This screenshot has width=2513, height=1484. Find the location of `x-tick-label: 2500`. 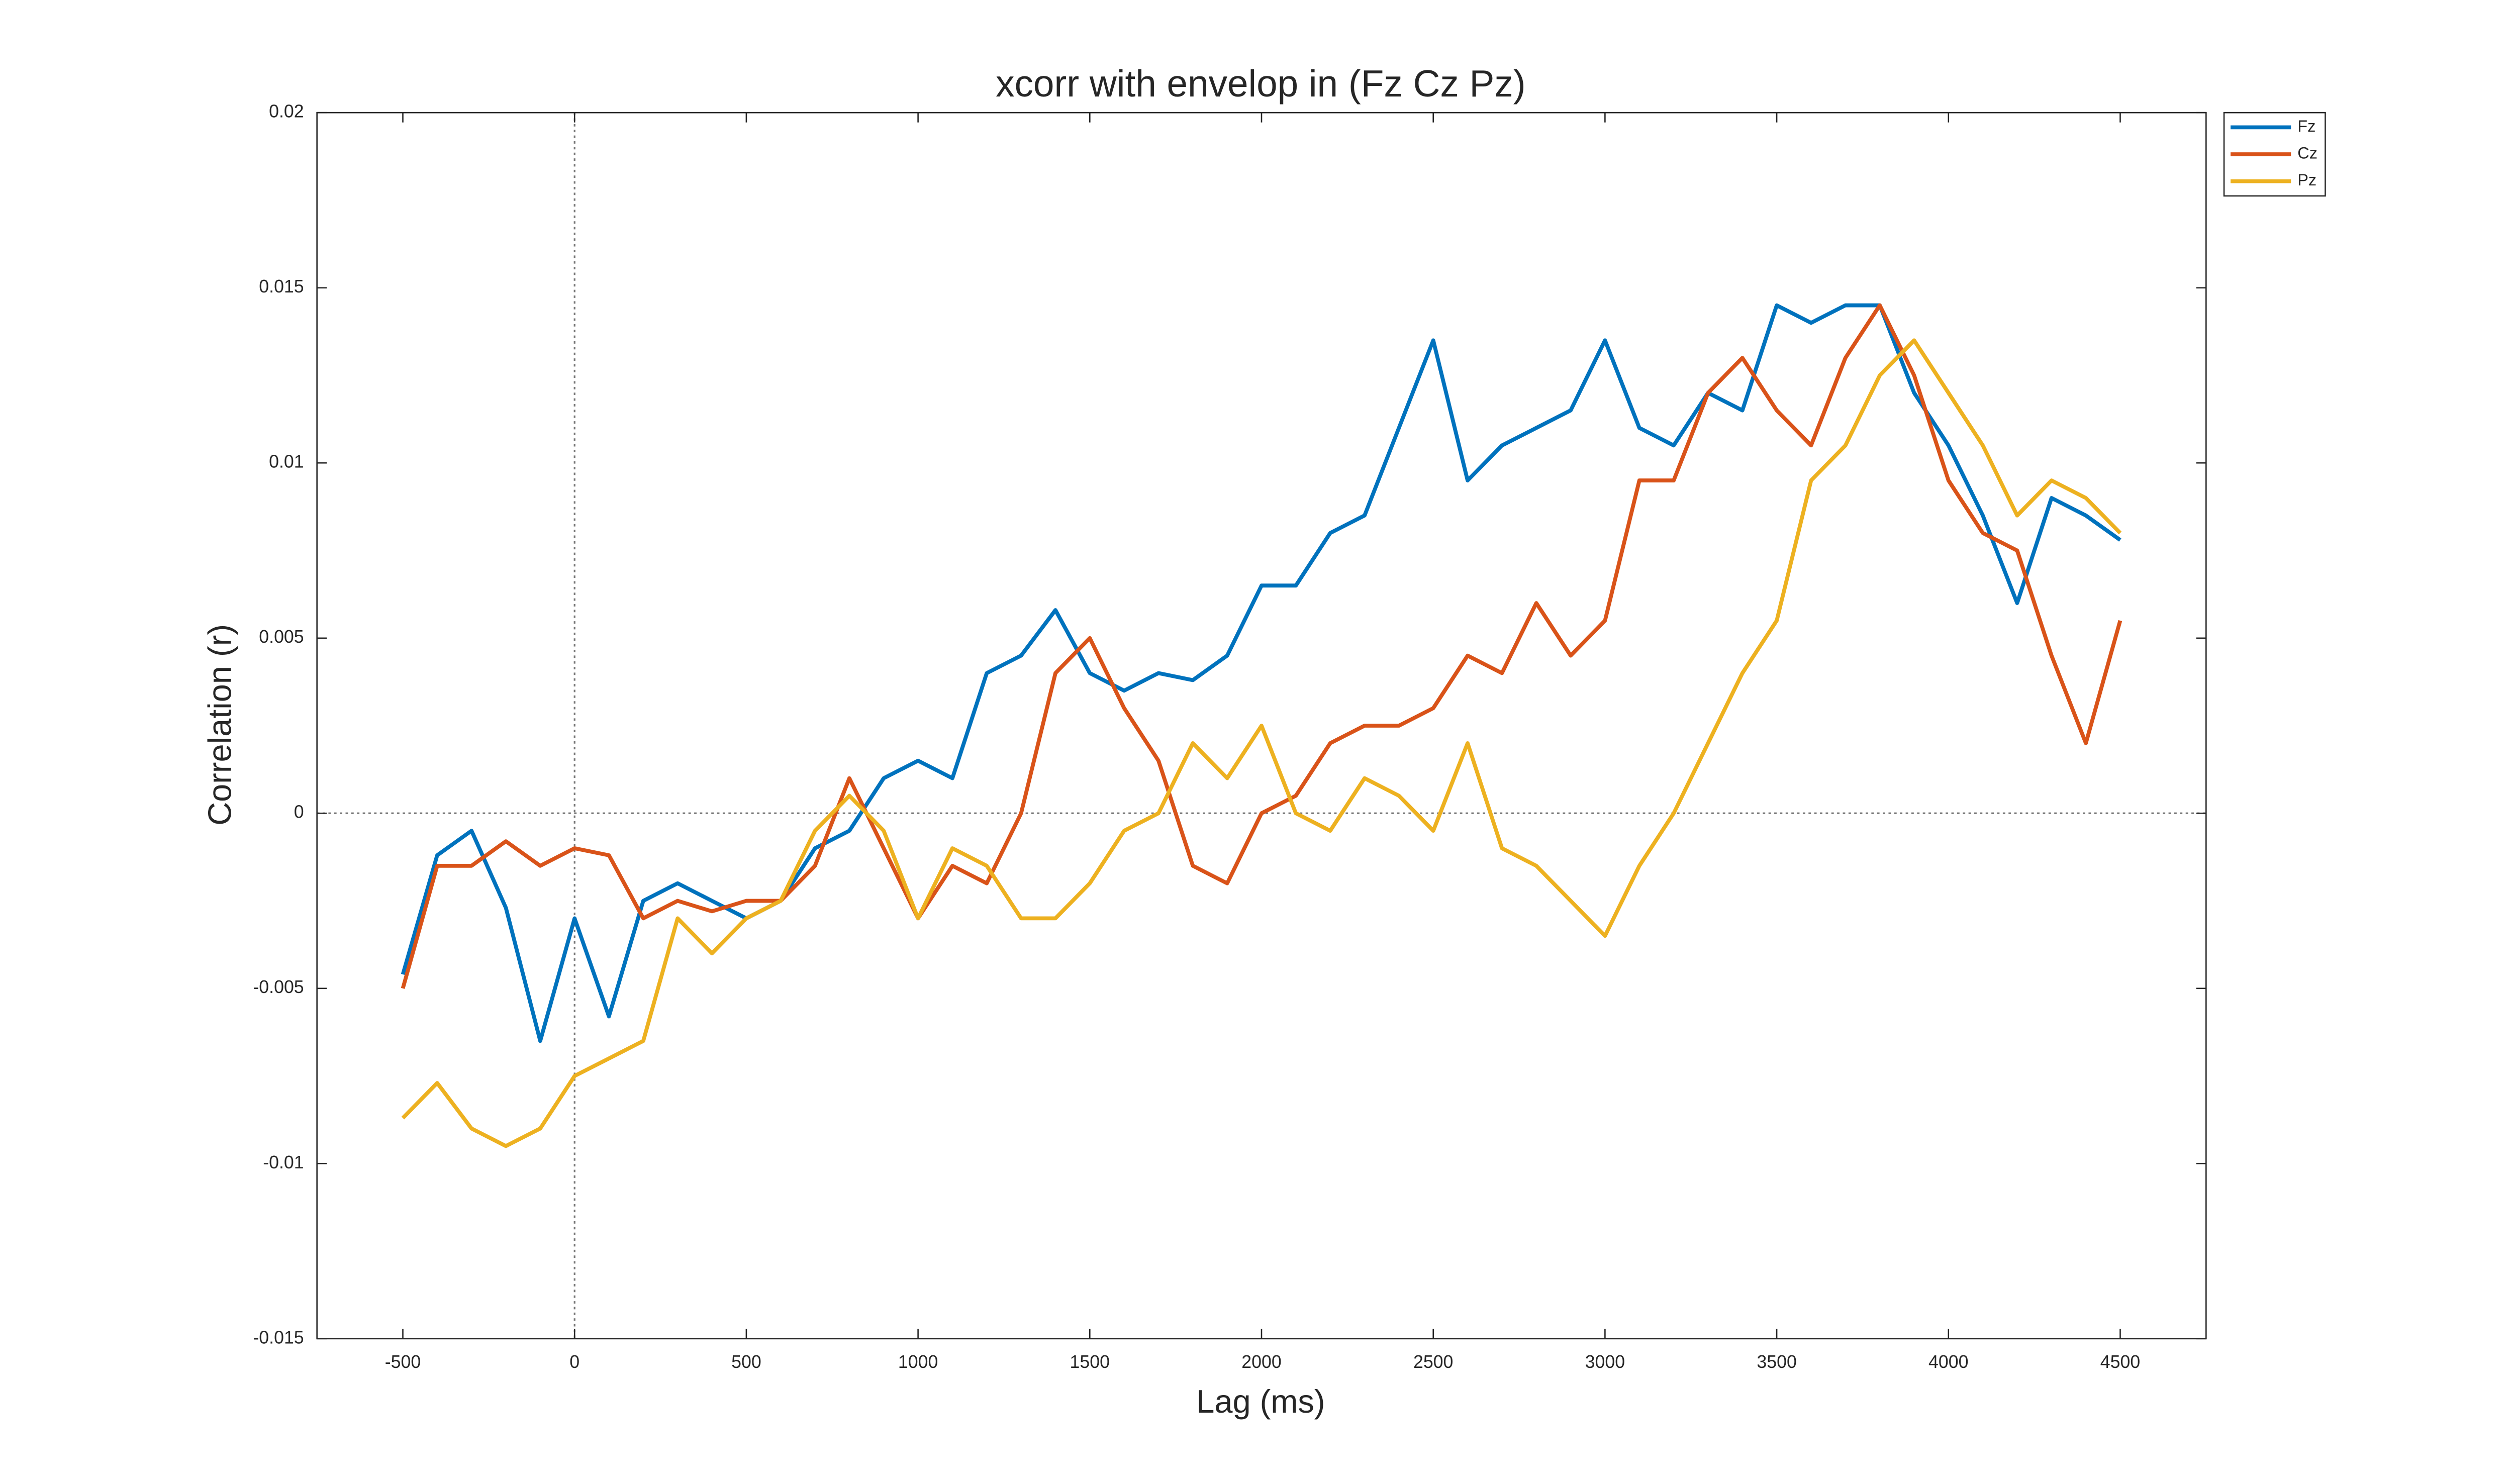

x-tick-label: 2500 is located at coordinates (1433, 1362).